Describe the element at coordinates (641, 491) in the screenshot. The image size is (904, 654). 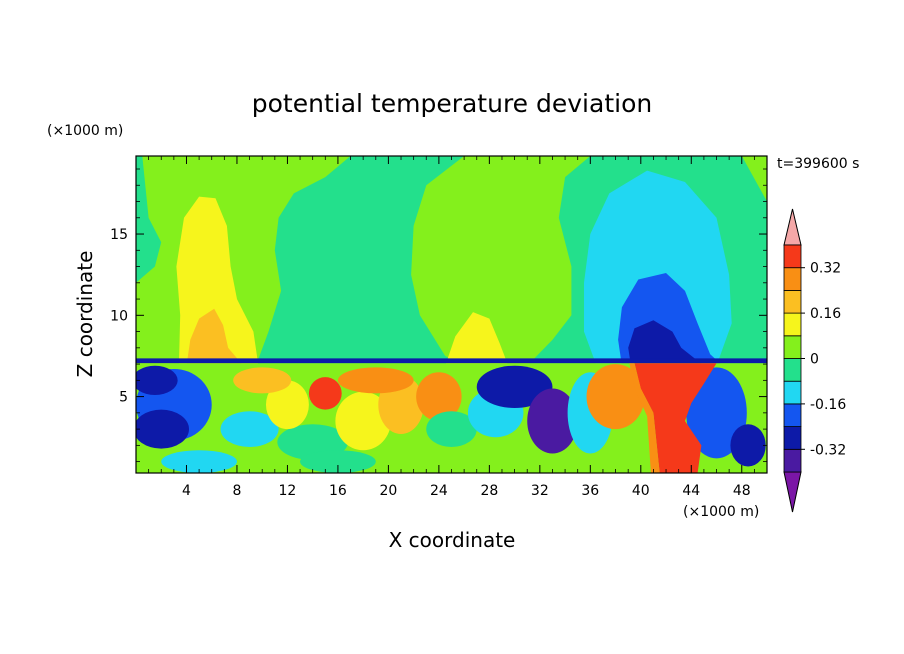
I see `x-tick-label: 40` at that location.